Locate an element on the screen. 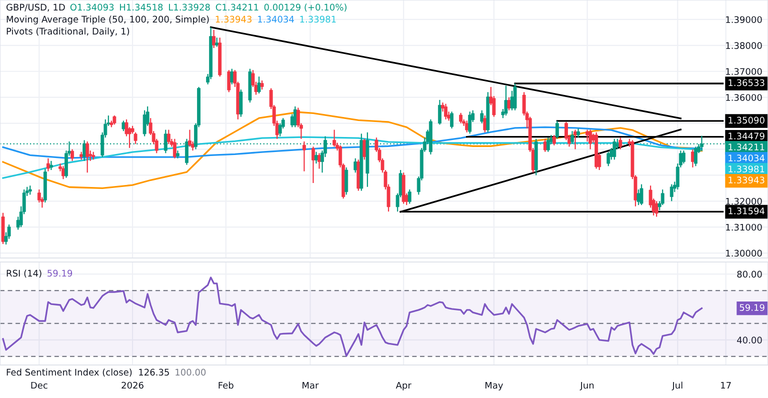 The width and height of the screenshot is (768, 398). x-tick-label: May is located at coordinates (494, 386).